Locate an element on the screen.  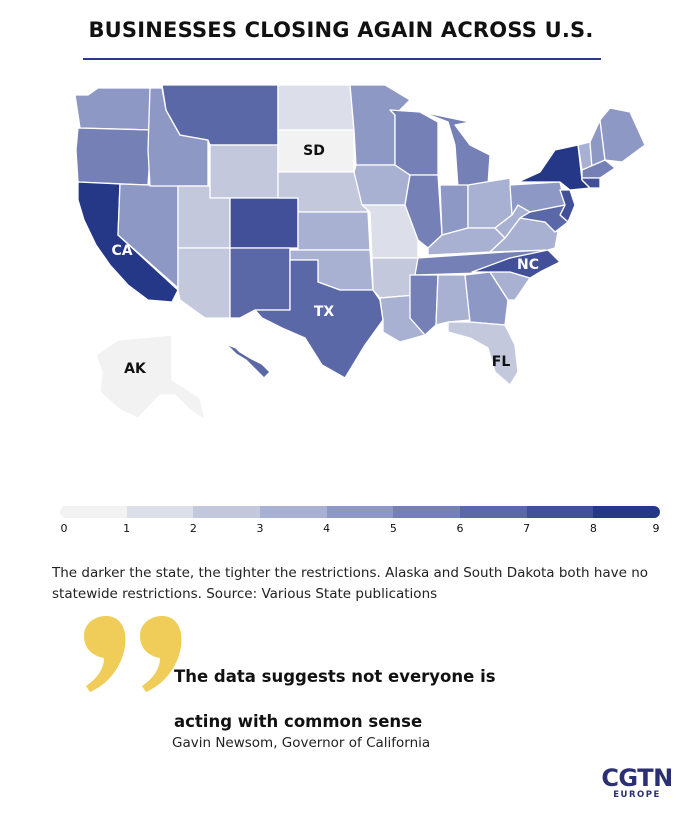
legend-tick-label: 9 is located at coordinates (656, 528).